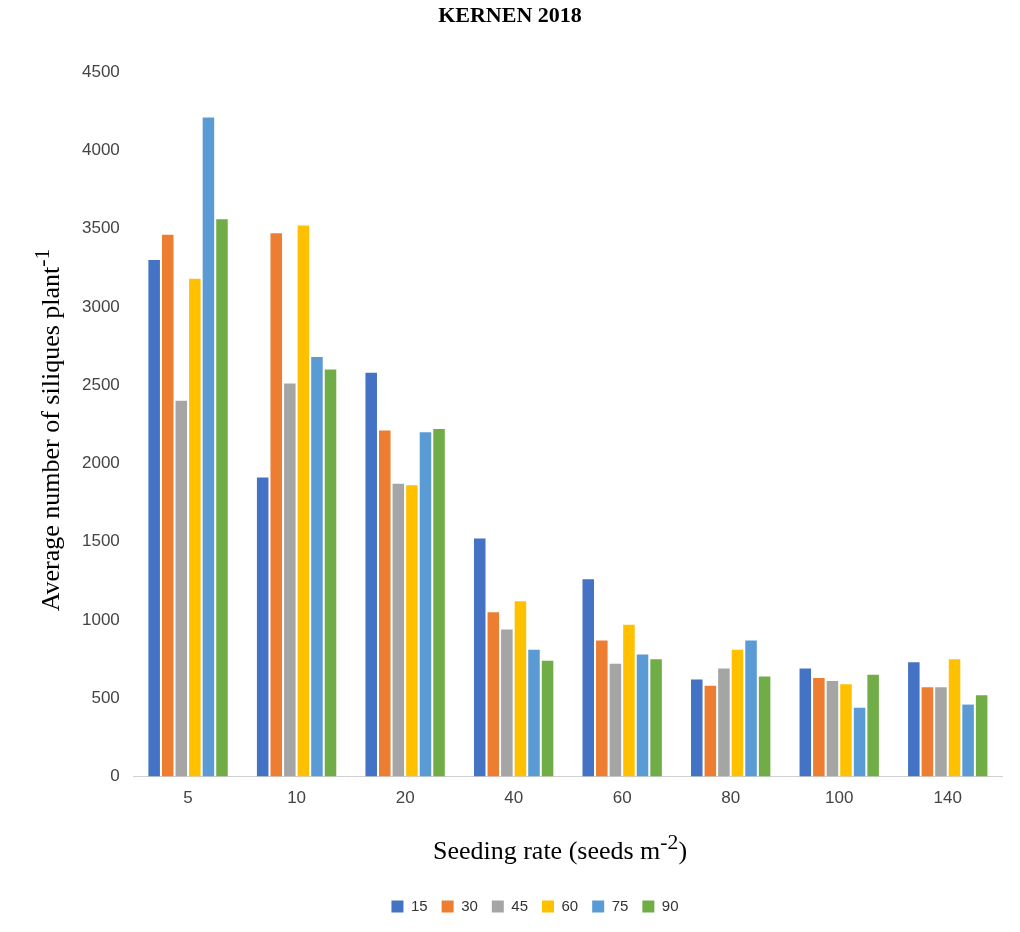 Image resolution: width=1020 pixels, height=932 pixels. Describe the element at coordinates (469, 905) in the screenshot. I see `legend-label: 30` at that location.